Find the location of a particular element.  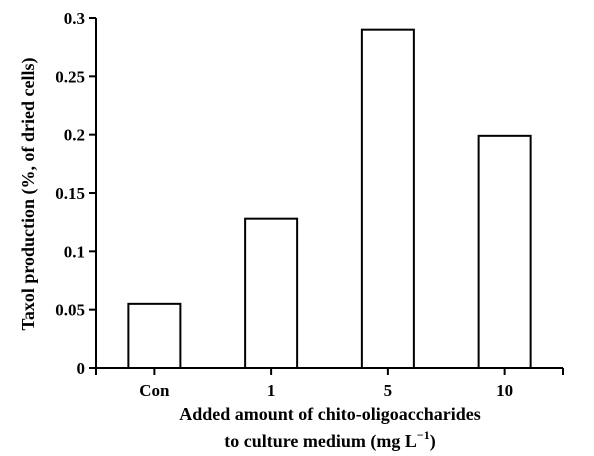

x-axis-title-line2: to culture medium (mg L−1) is located at coordinates (330, 440).